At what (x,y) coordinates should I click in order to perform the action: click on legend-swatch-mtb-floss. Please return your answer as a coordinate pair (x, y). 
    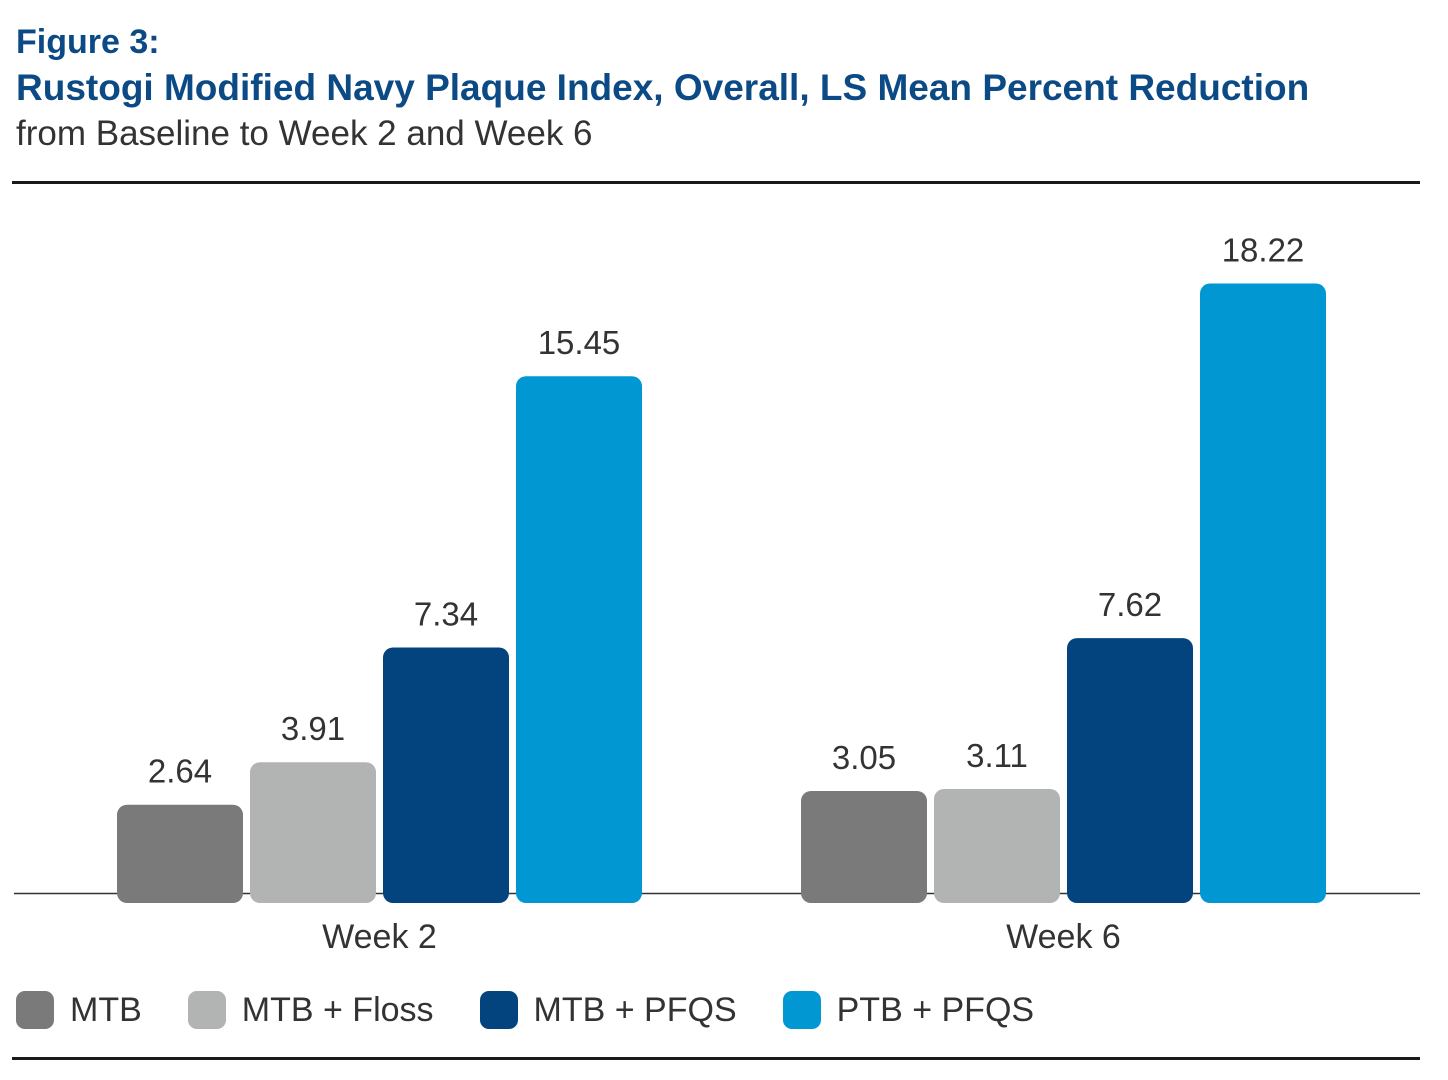
    Looking at the image, I should click on (206, 1010).